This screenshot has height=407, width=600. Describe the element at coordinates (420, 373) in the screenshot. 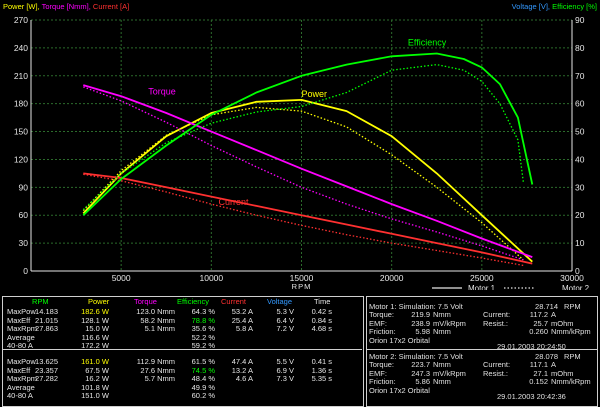

I see `motor-param-value: 247.3` at that location.